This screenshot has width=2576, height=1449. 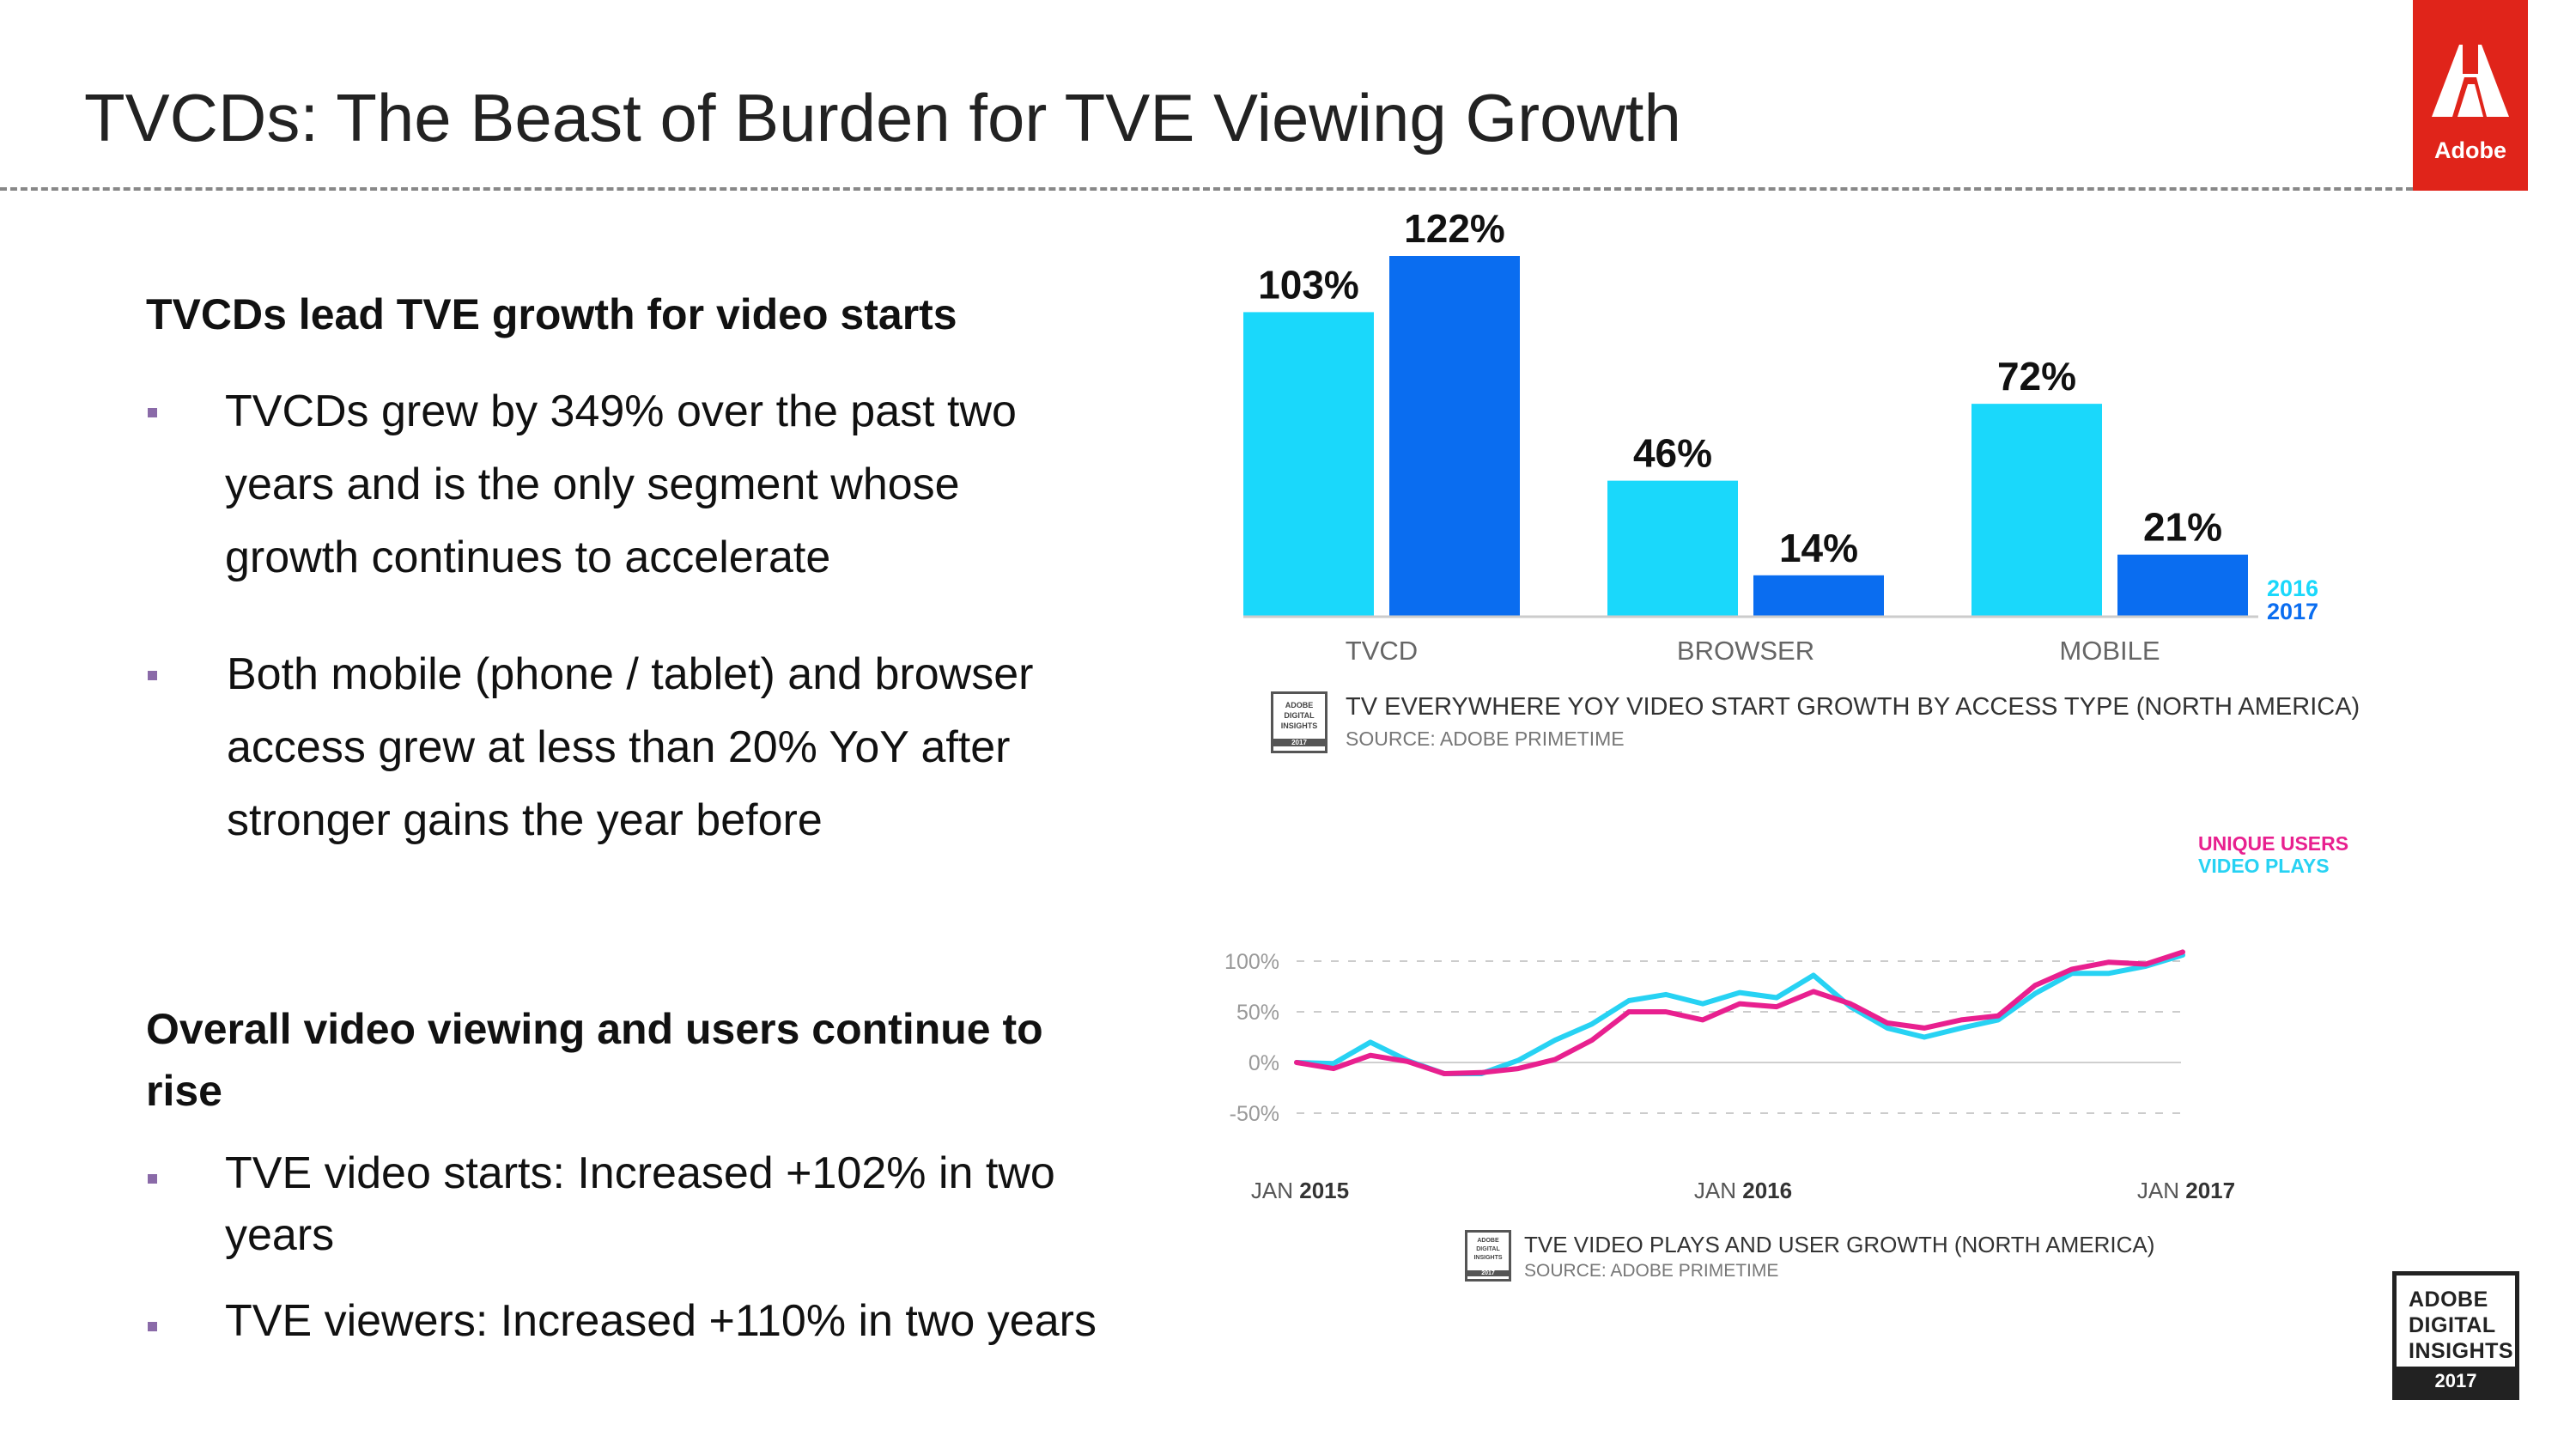 I want to click on bar-value-label: 103%, so click(x=1308, y=284).